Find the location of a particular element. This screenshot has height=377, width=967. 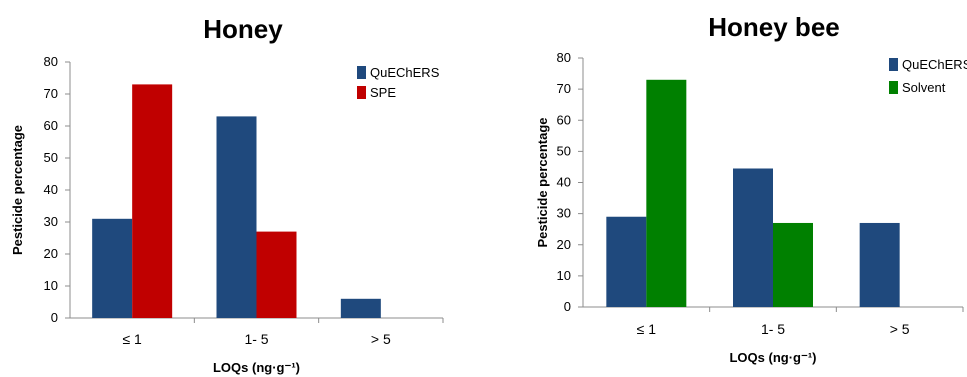

legend: QuEChERS SPE is located at coordinates (398, 82).